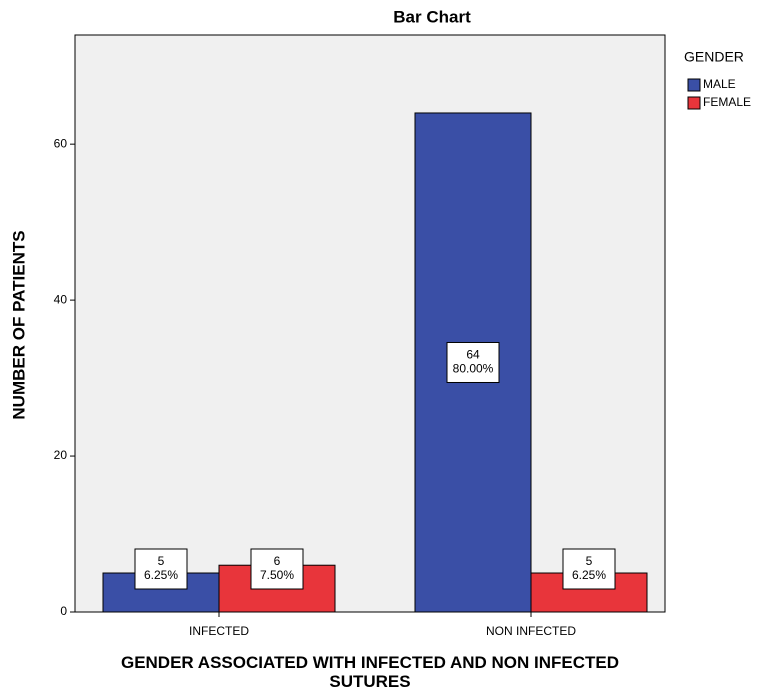  I want to click on y-tick-label: 20, so click(61, 455).